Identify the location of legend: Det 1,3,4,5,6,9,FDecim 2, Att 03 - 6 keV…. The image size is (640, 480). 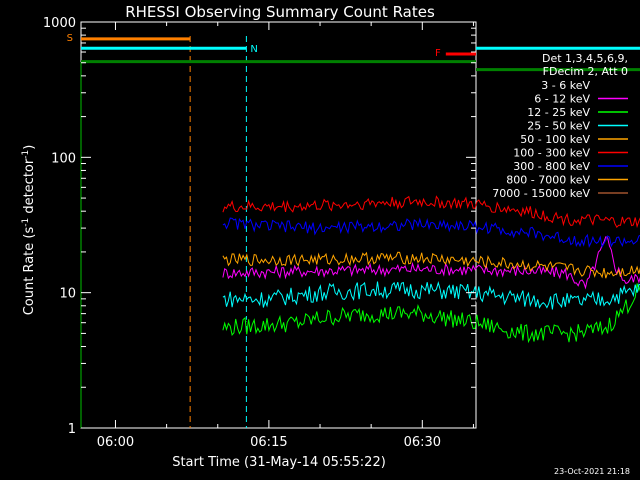
(560, 126).